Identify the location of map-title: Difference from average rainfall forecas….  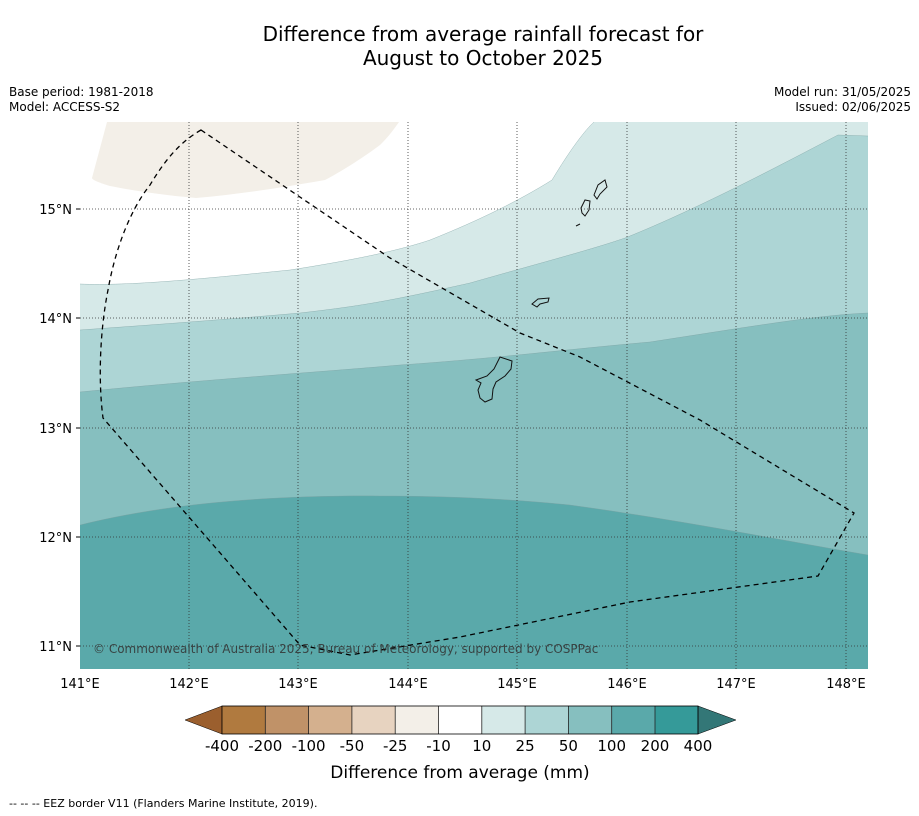
(459, 46).